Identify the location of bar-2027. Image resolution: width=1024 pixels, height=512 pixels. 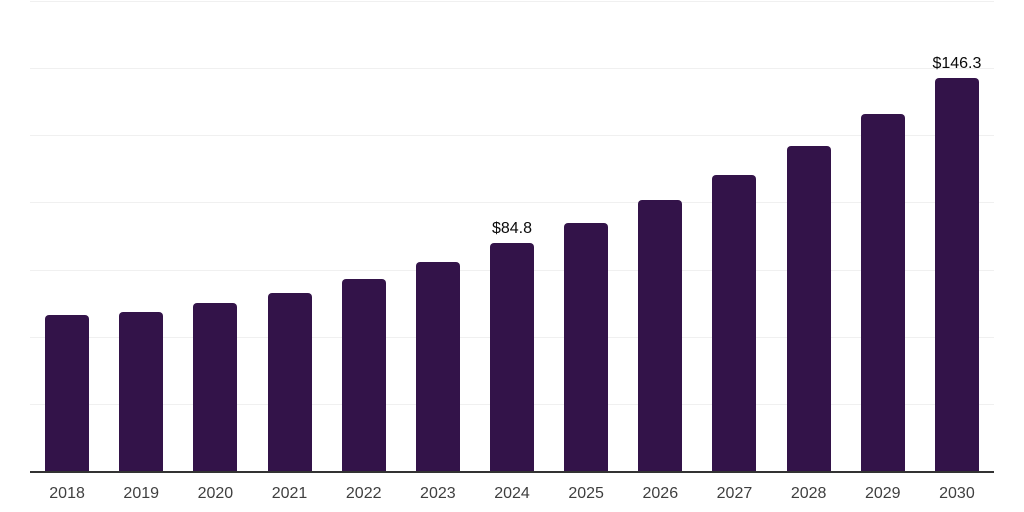
(734, 323).